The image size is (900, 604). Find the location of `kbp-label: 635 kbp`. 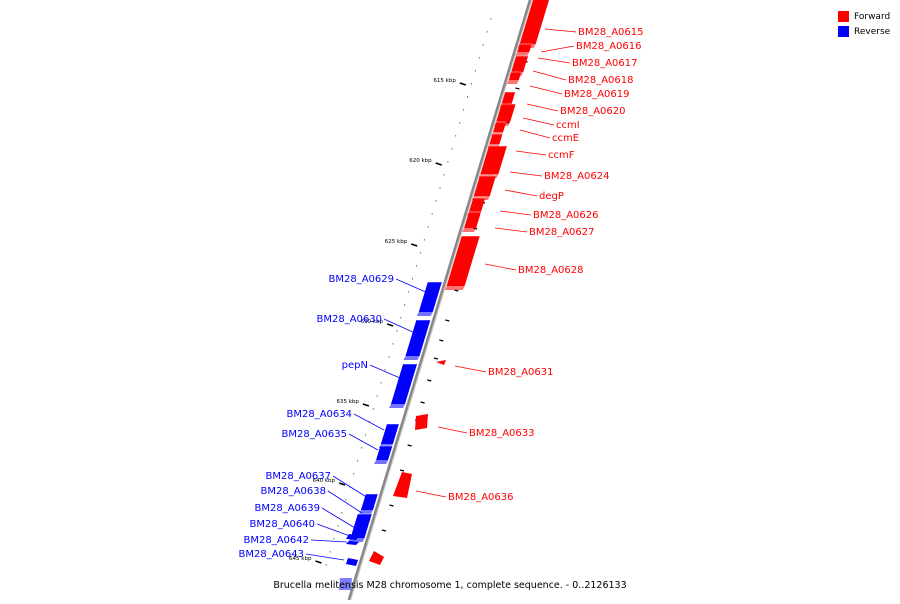

kbp-label: 635 kbp is located at coordinates (347, 402).